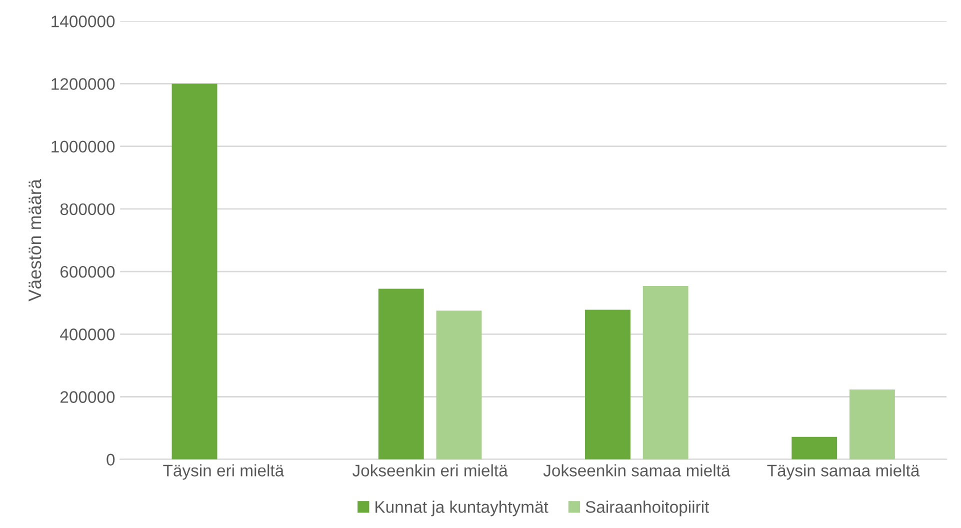  What do you see at coordinates (462, 508) in the screenshot?
I see `legend-label: Kunnat ja kuntayhtymät` at bounding box center [462, 508].